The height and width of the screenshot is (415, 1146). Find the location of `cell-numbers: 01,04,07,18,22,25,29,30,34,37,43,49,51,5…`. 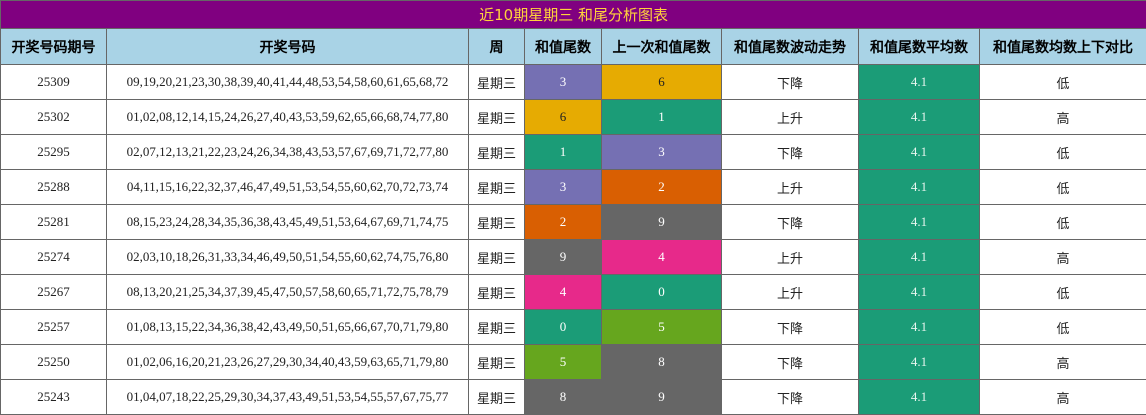

cell-numbers: 01,04,07,18,22,25,29,30,34,37,43,49,51,5… is located at coordinates (288, 397).